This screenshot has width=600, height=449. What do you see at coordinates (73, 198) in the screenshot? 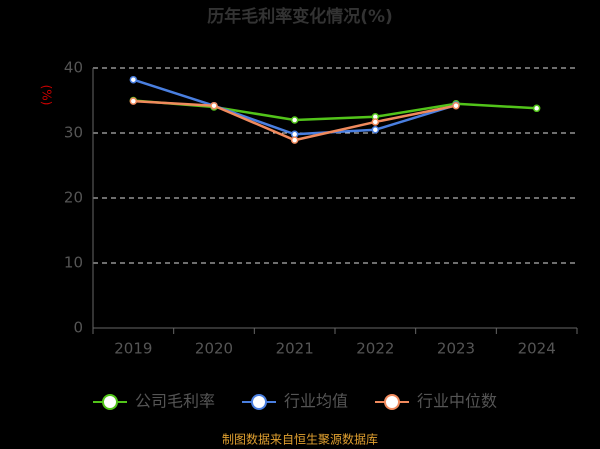
I see `y-tick-label: 20` at bounding box center [73, 198].